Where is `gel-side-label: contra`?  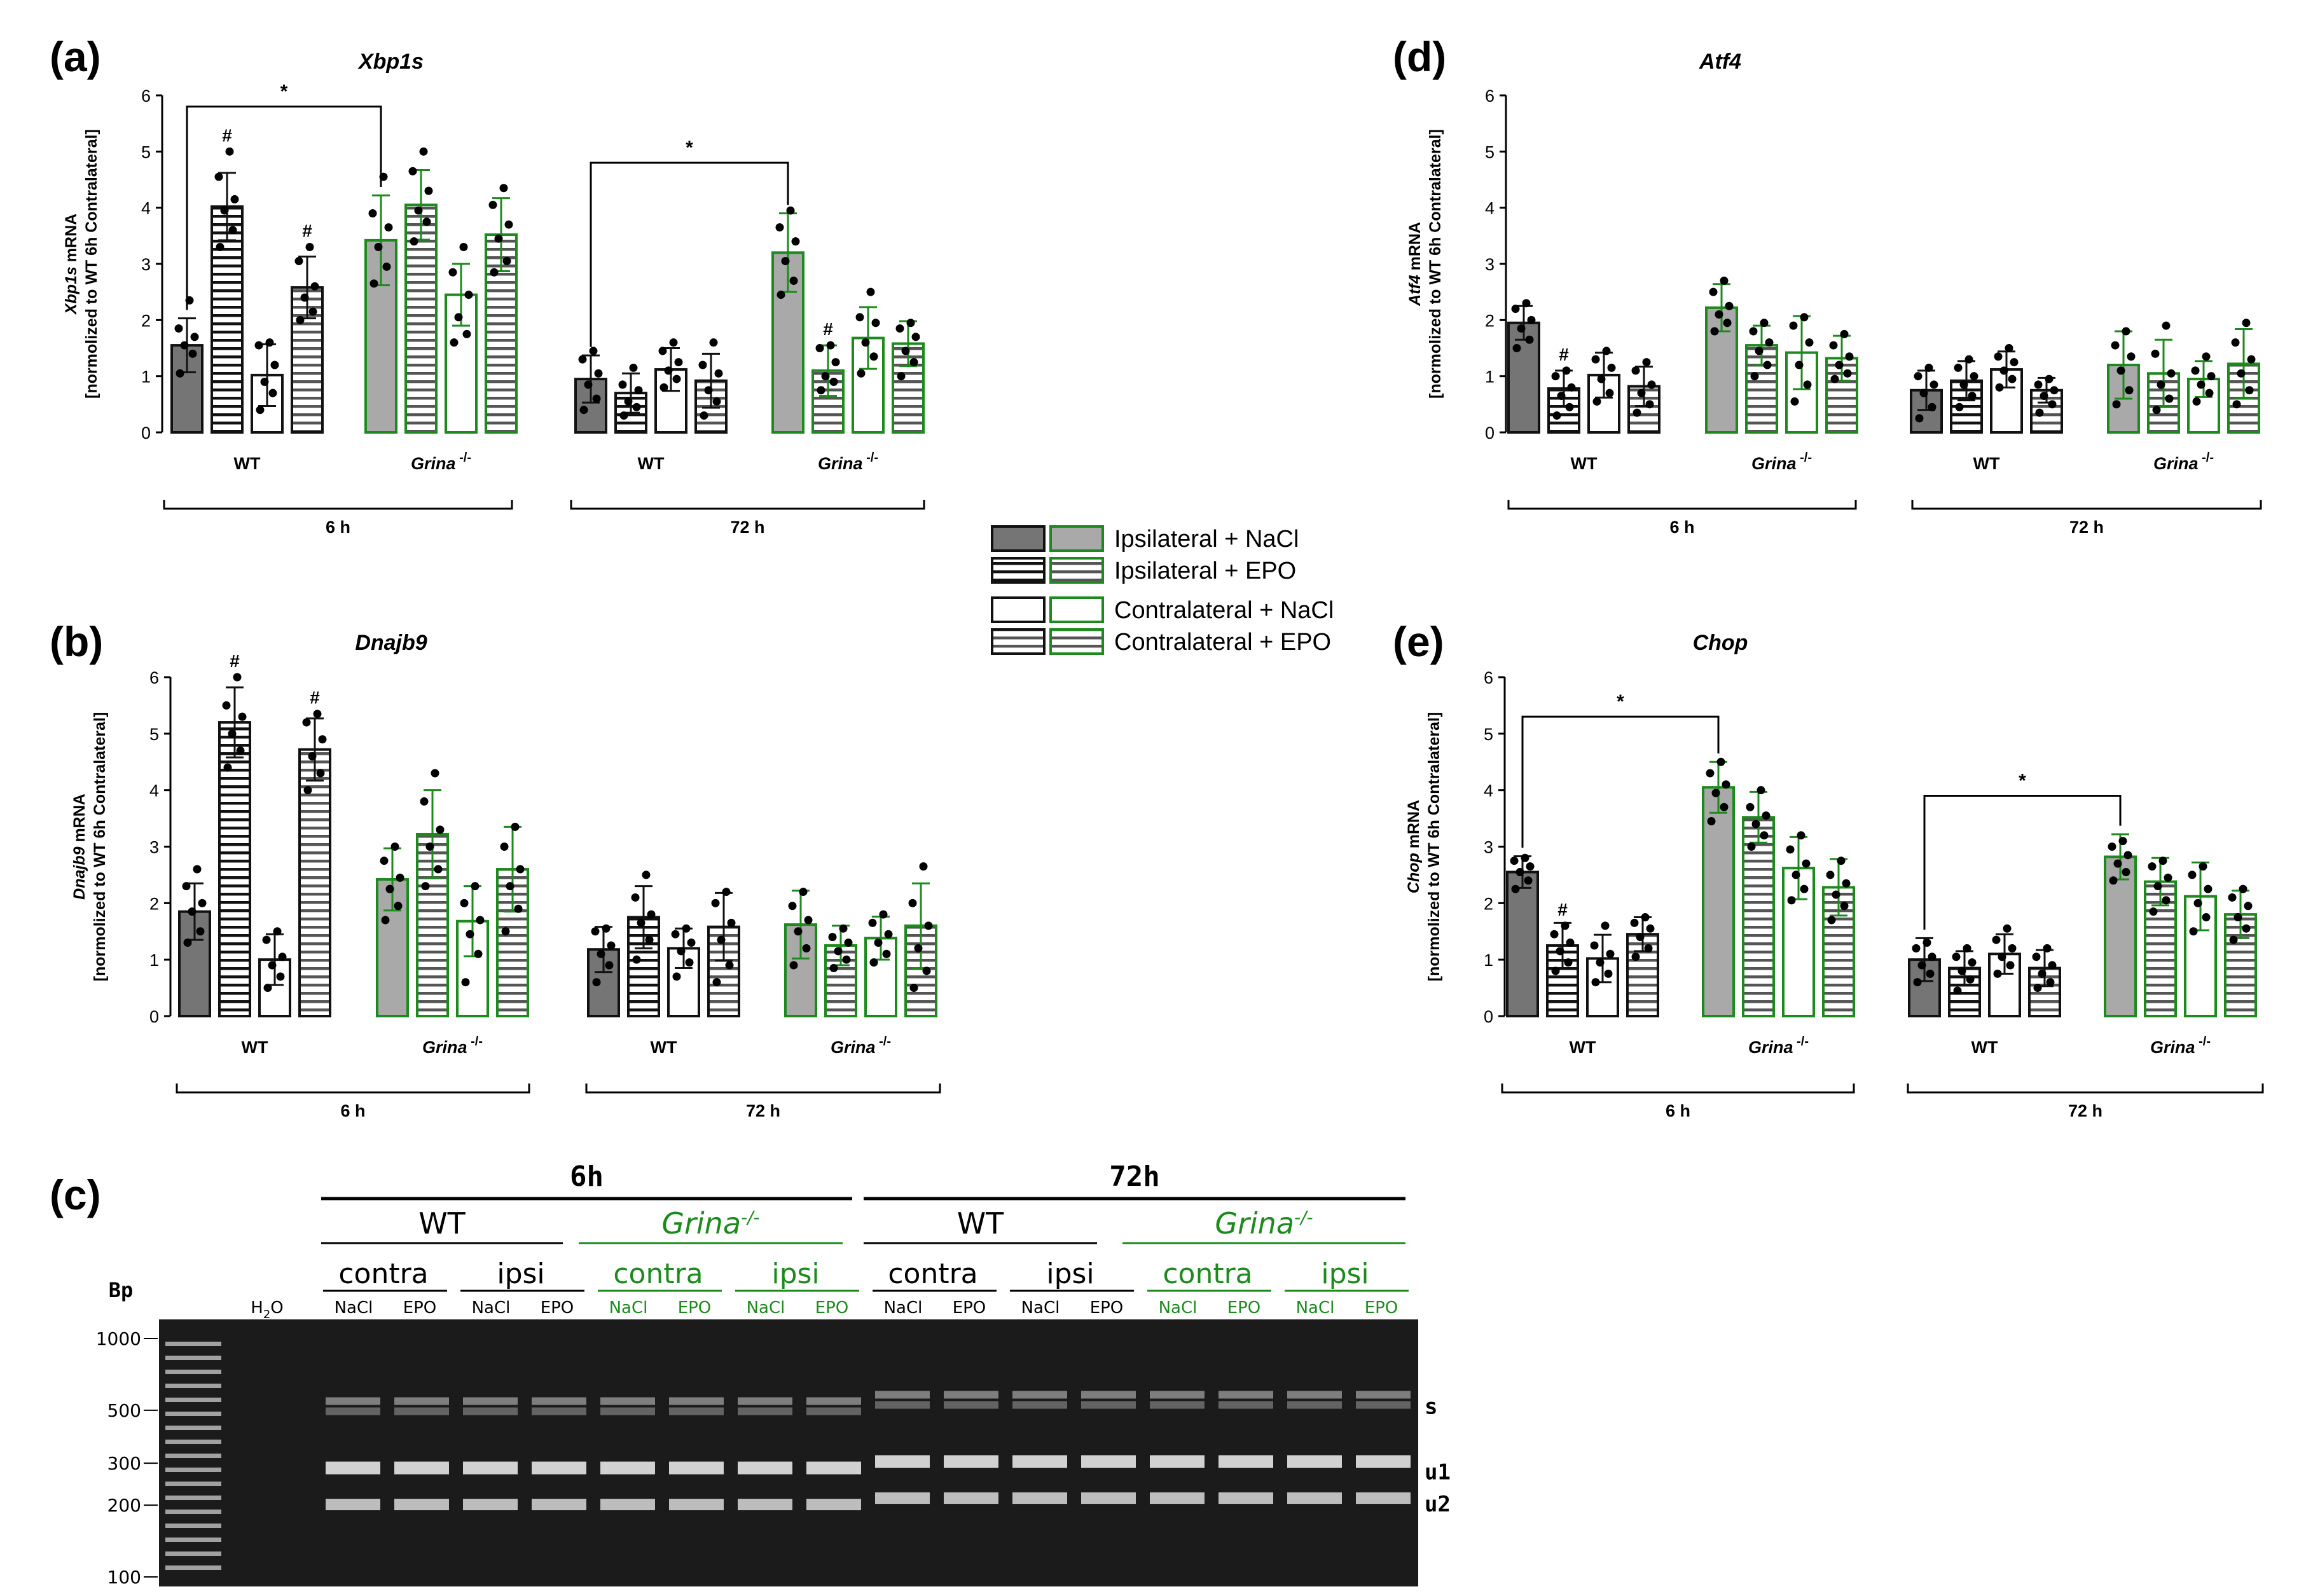 gel-side-label: contra is located at coordinates (932, 1274).